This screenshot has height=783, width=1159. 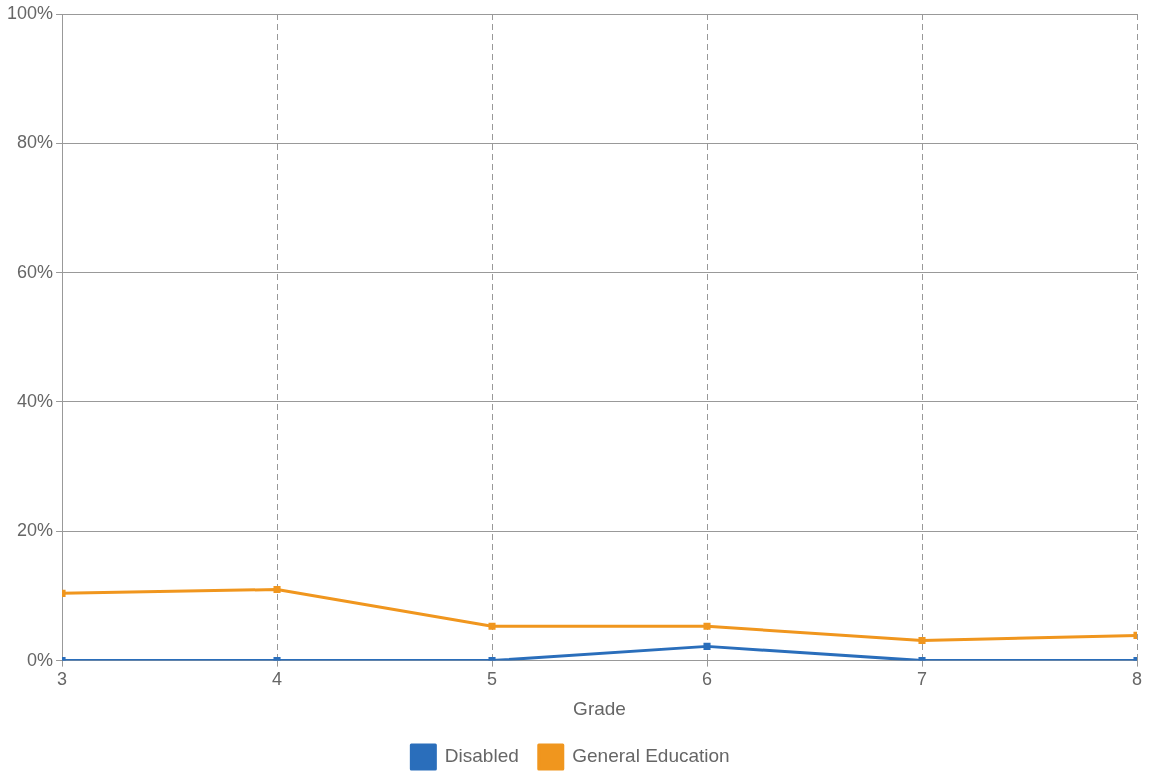 What do you see at coordinates (30, 12) in the screenshot?
I see `y-tick-label: 100%` at bounding box center [30, 12].